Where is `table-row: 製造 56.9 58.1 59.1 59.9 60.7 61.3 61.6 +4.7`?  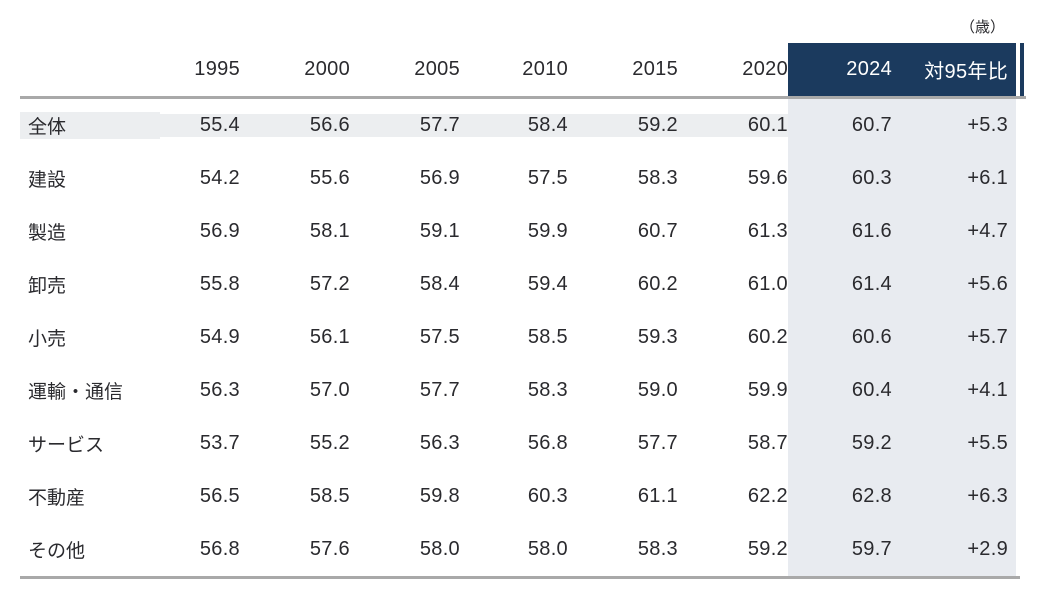
table-row: 製造 56.9 58.1 59.1 59.9 60.7 61.3 61.6 +4.7 is located at coordinates (523, 231).